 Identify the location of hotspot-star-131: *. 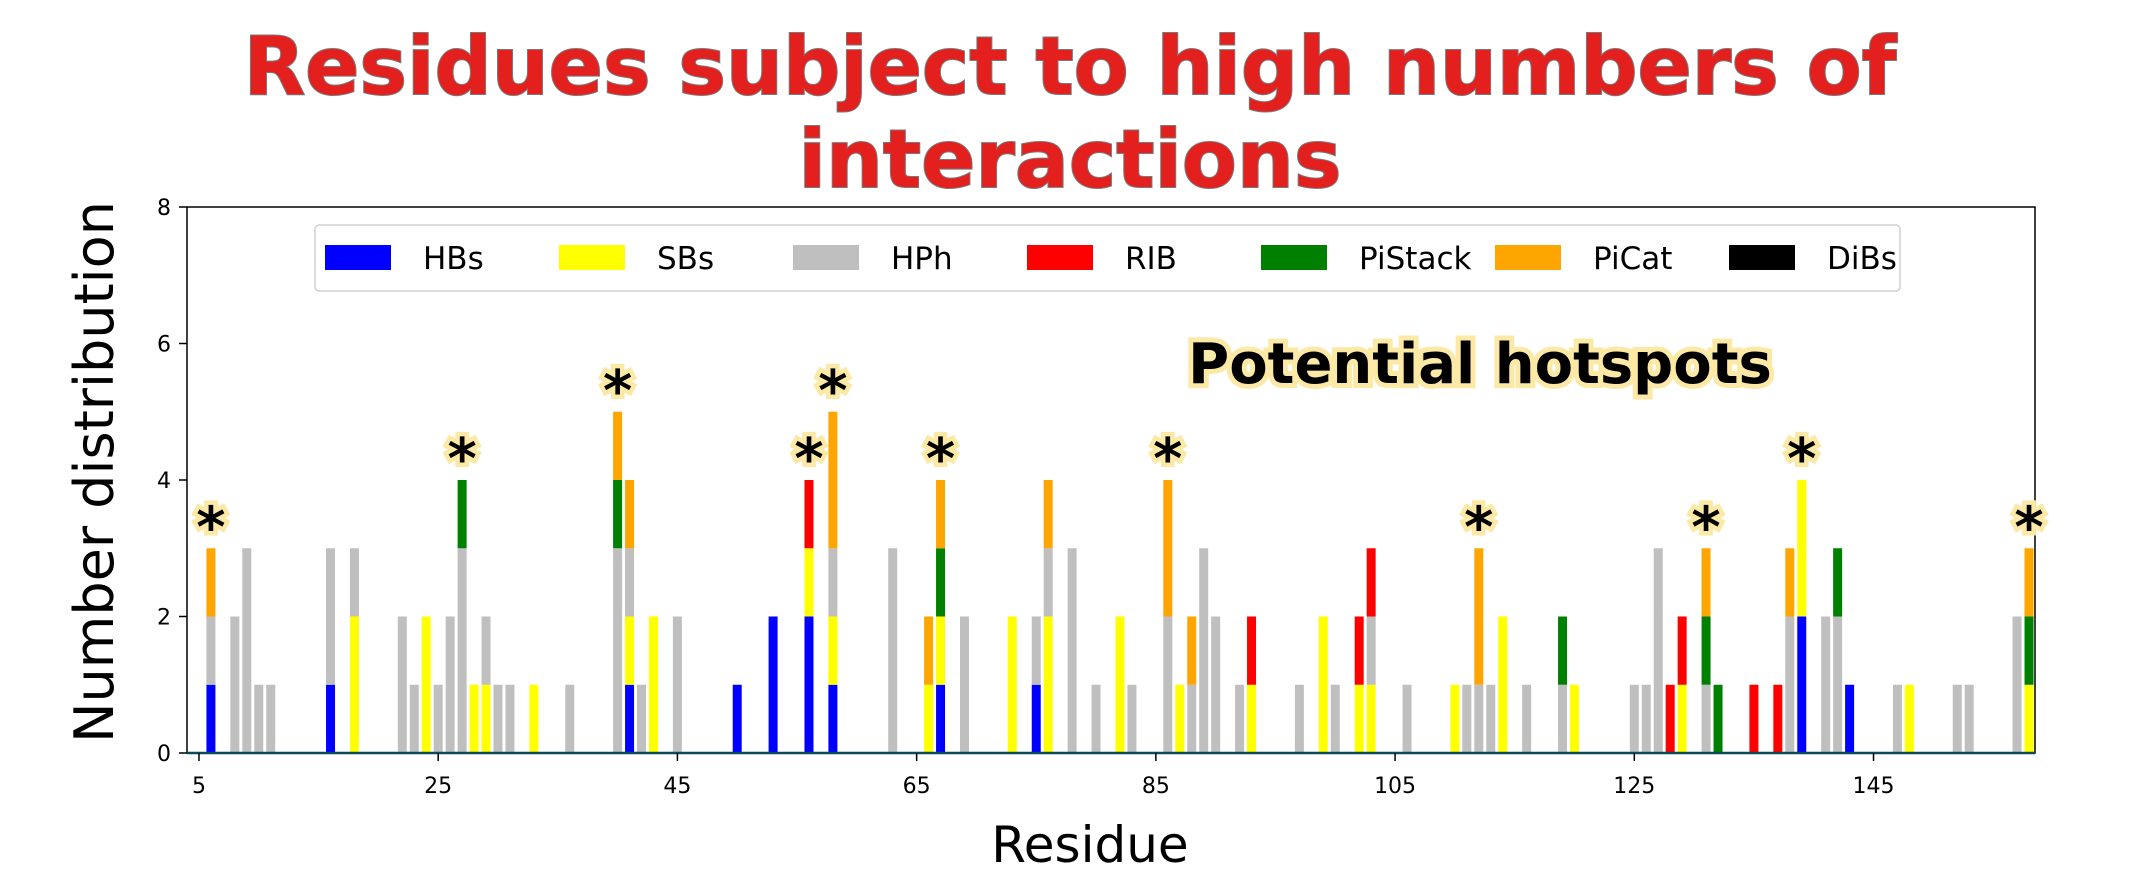
(1705, 527).